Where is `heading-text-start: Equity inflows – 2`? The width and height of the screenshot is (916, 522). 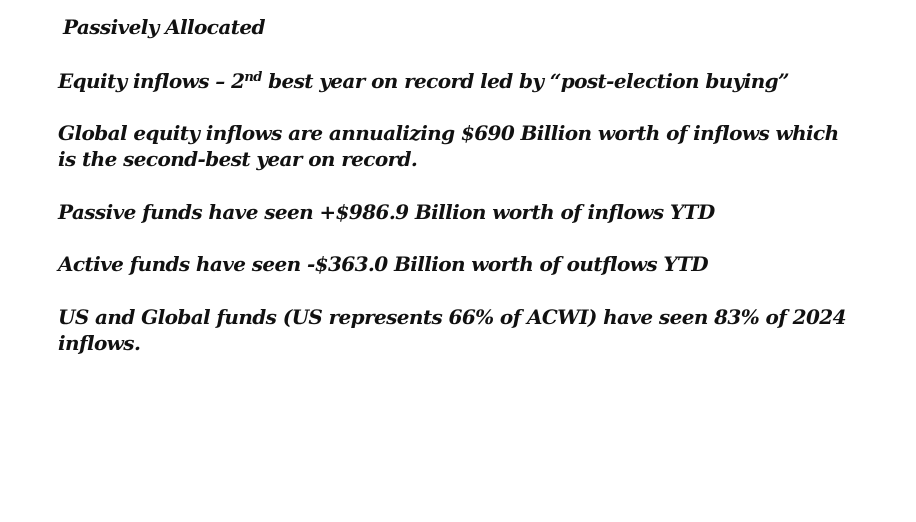
heading-text-start: Equity inflows – 2 is located at coordinates (151, 81).